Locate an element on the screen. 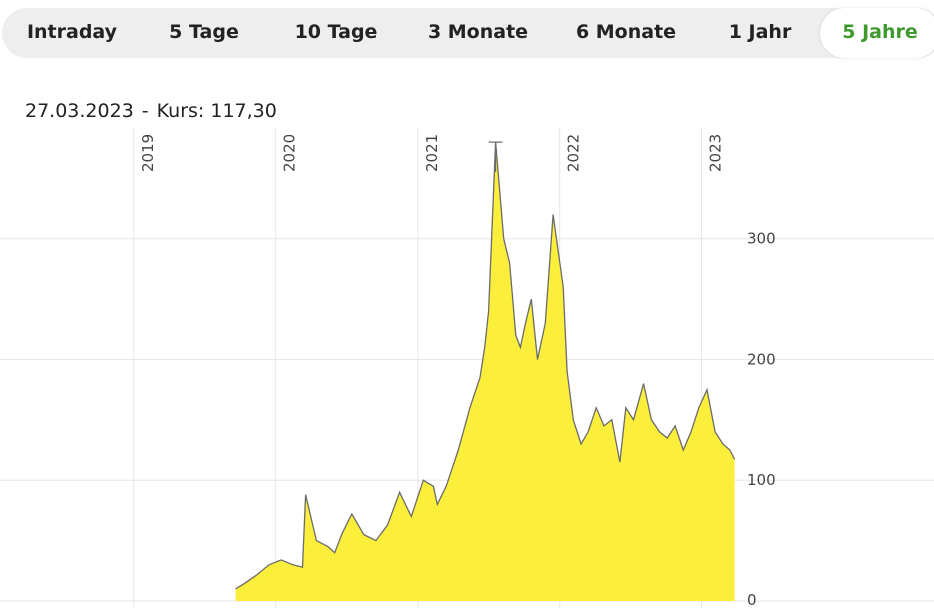 The image size is (934, 608). tab-10-tage: 10 Tage is located at coordinates (336, 32).